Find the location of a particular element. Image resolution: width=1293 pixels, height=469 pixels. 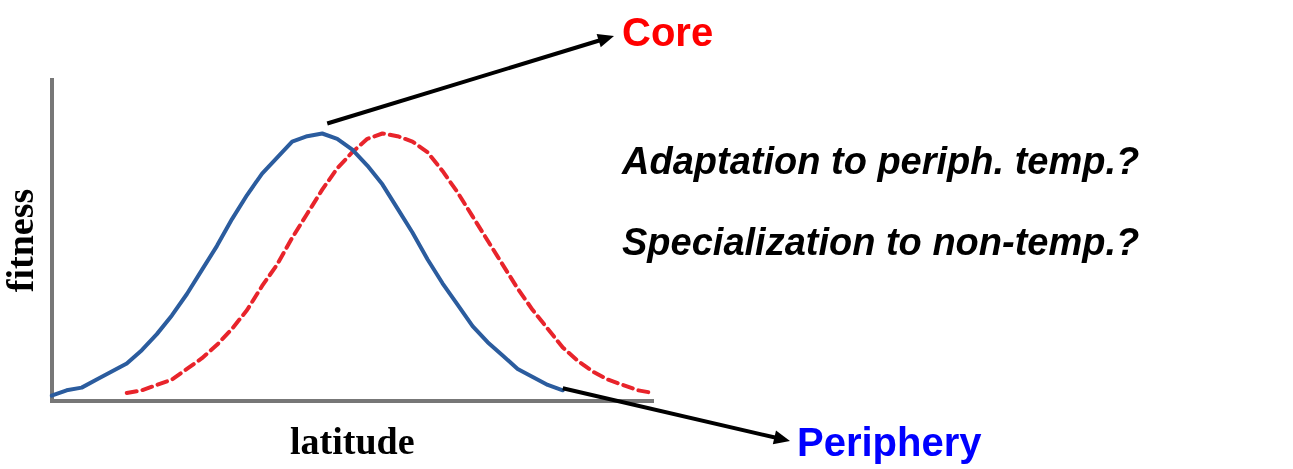

text: Core is located at coordinates (668, 32).